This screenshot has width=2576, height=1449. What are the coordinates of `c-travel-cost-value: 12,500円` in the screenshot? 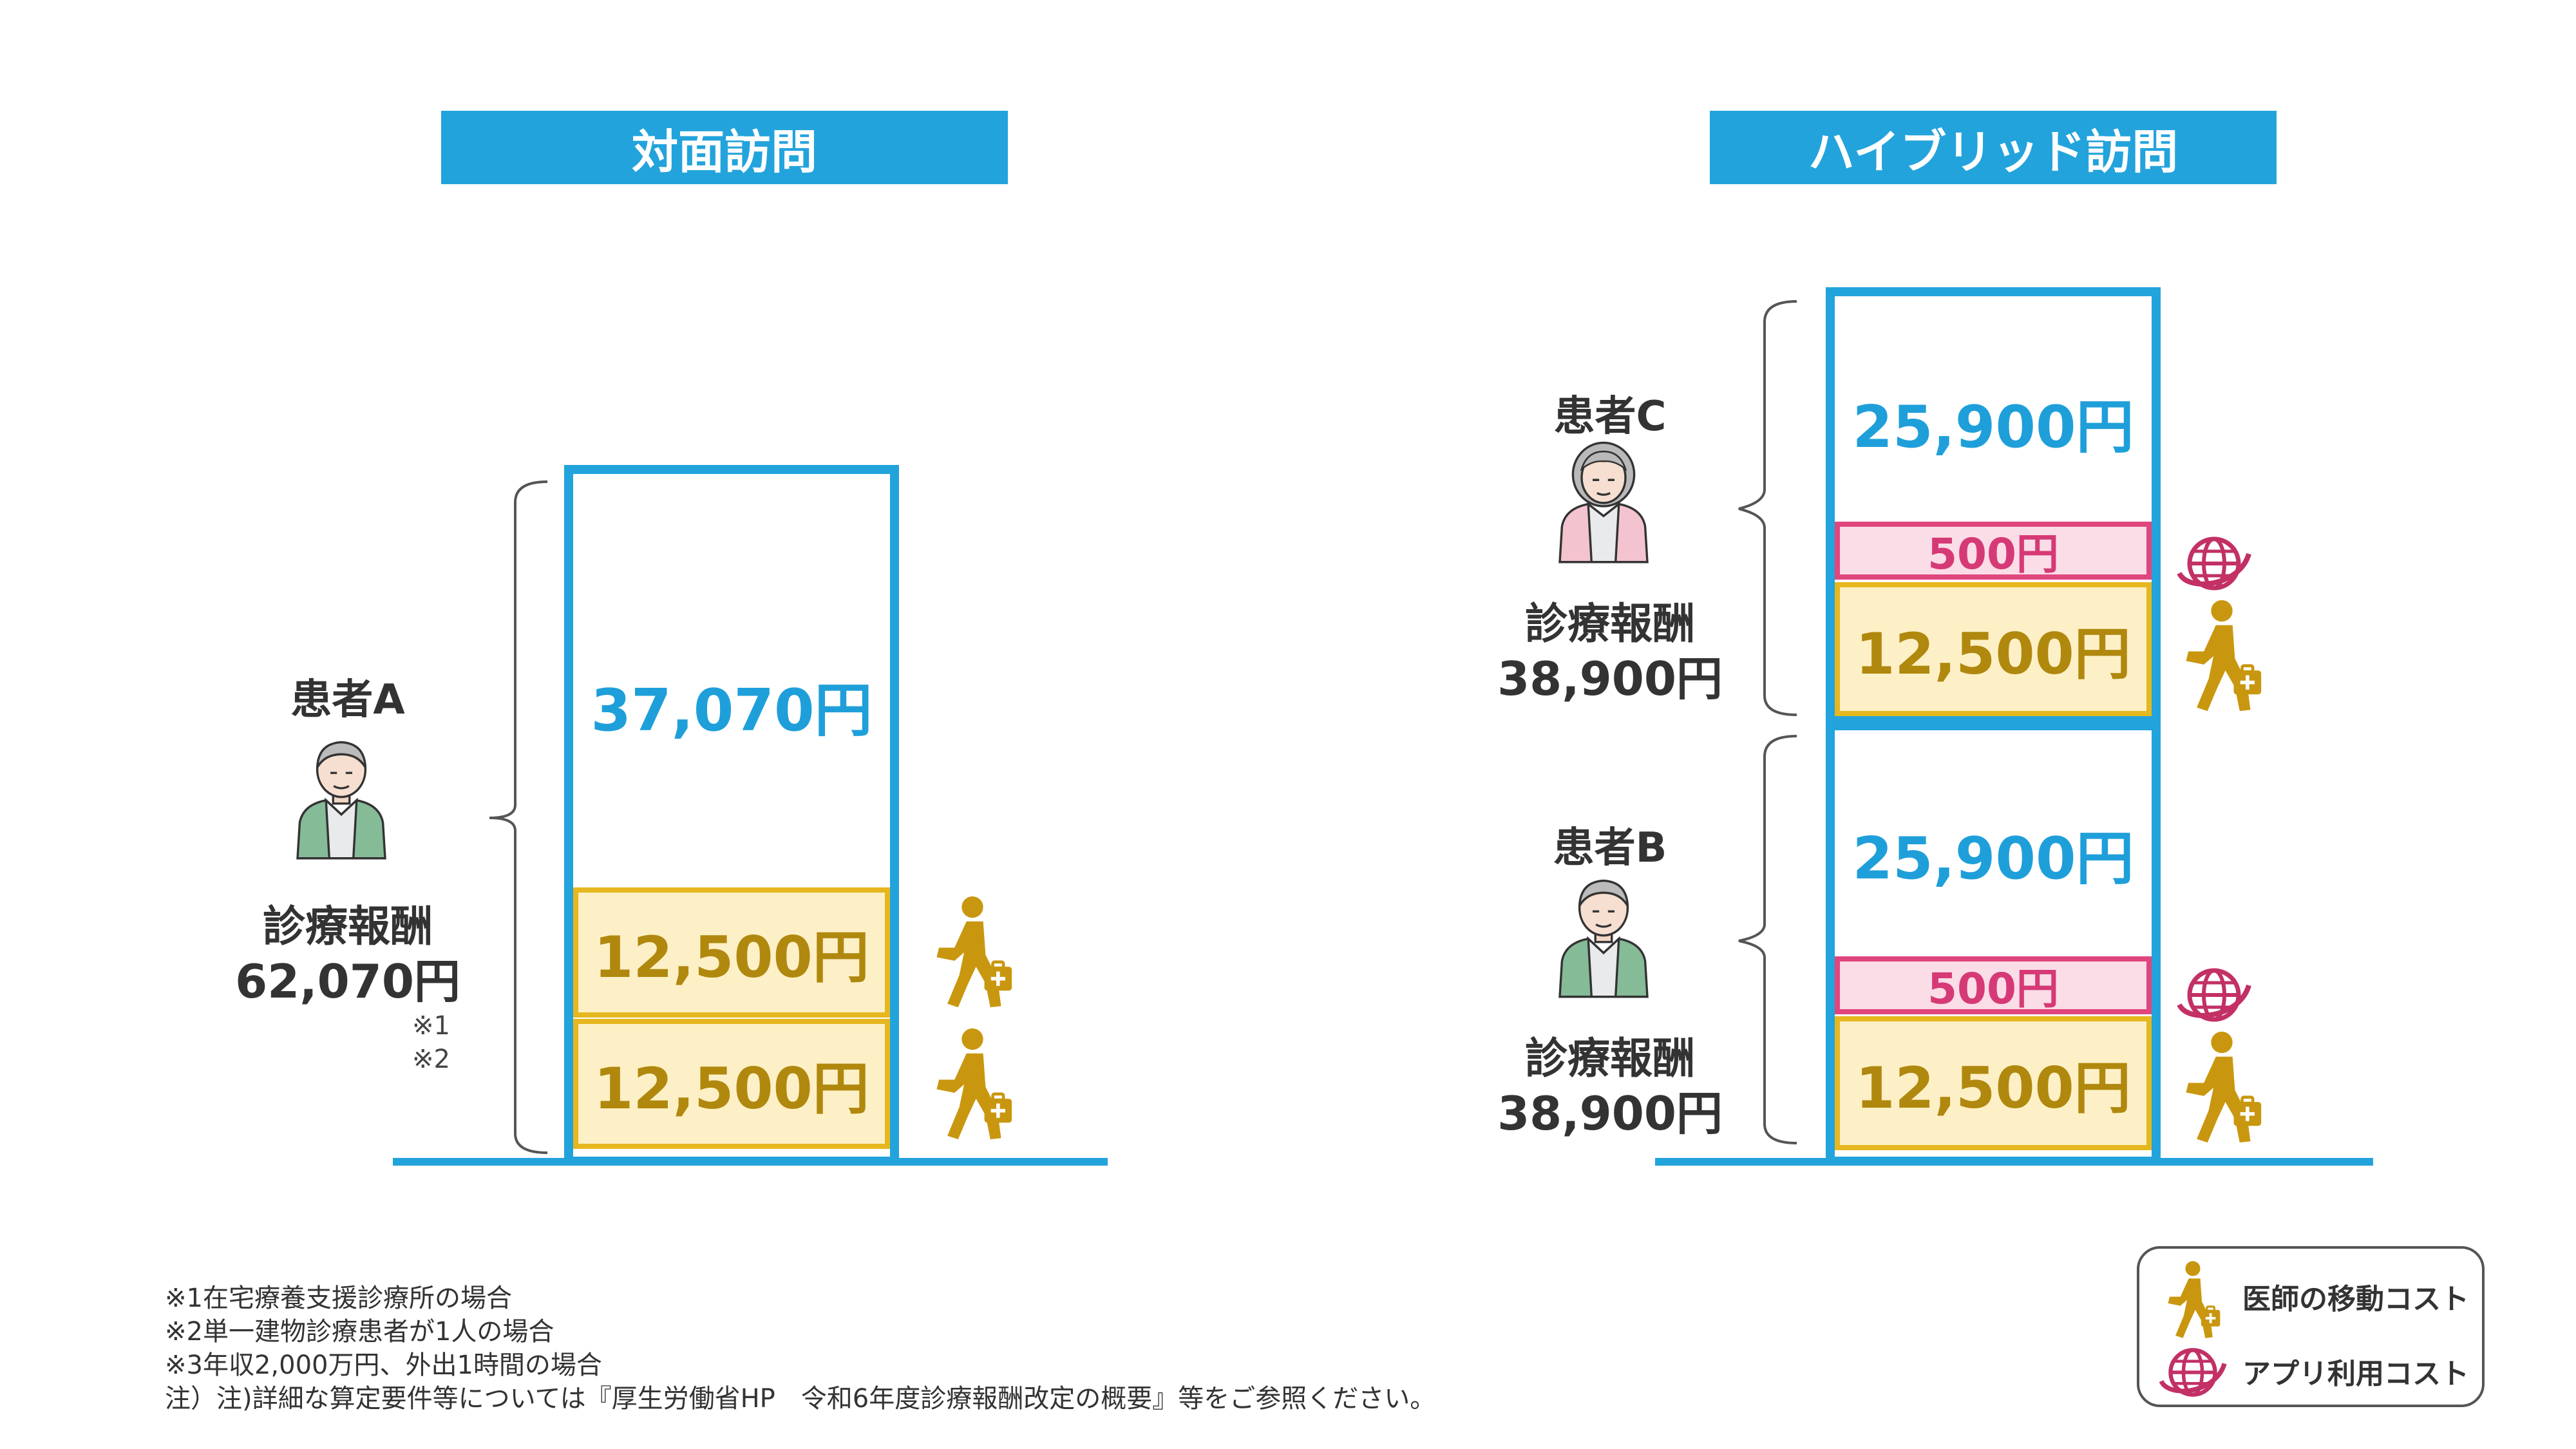 It's located at (1993, 653).